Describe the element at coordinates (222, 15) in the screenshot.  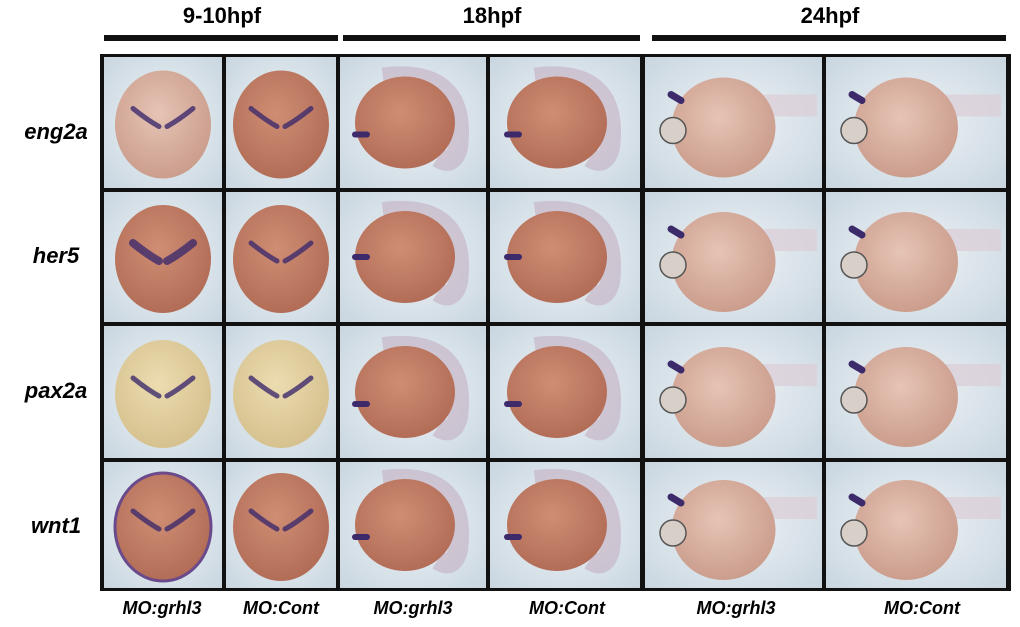
I see `stage-label: 9-10hpf` at that location.